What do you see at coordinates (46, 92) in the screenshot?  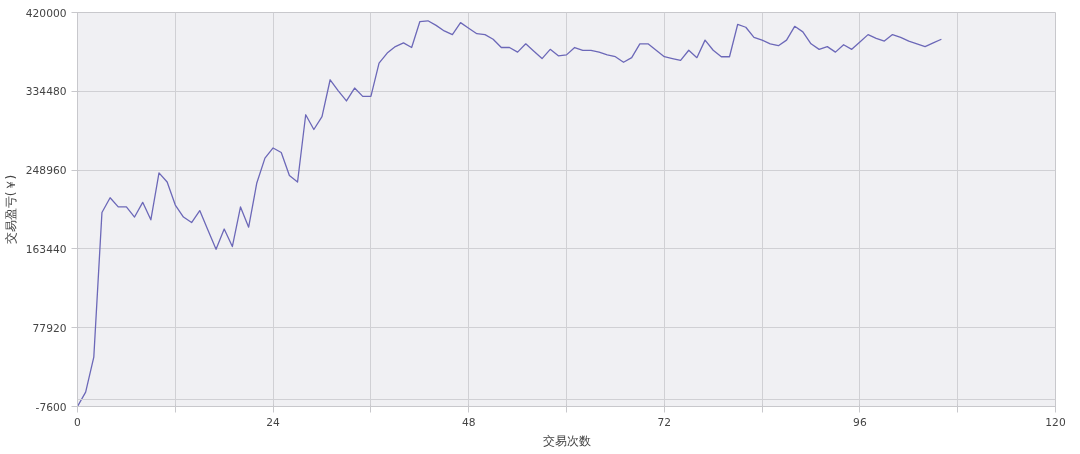 I see `y-tick-label: 334480` at bounding box center [46, 92].